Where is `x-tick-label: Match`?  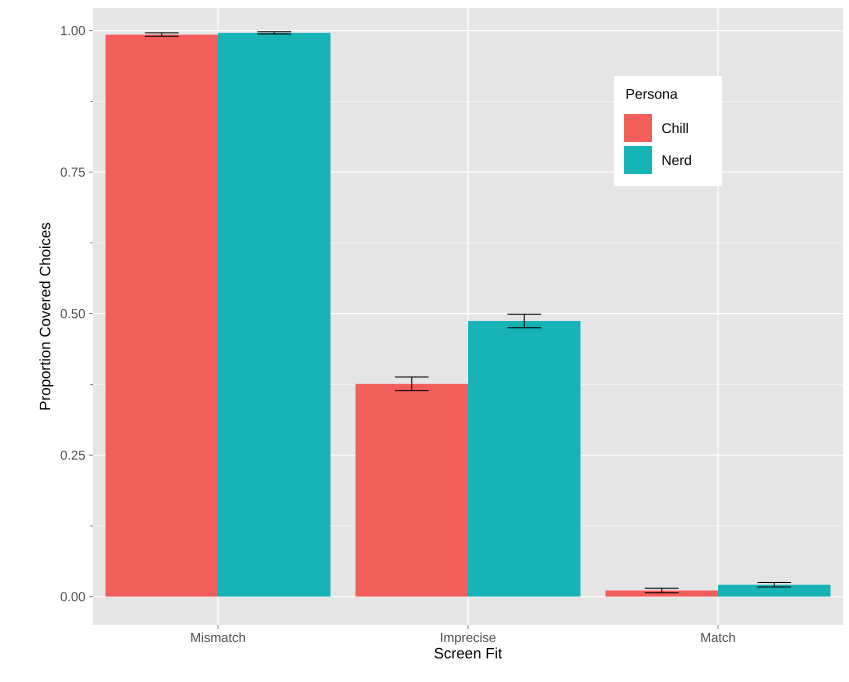
x-tick-label: Match is located at coordinates (718, 637).